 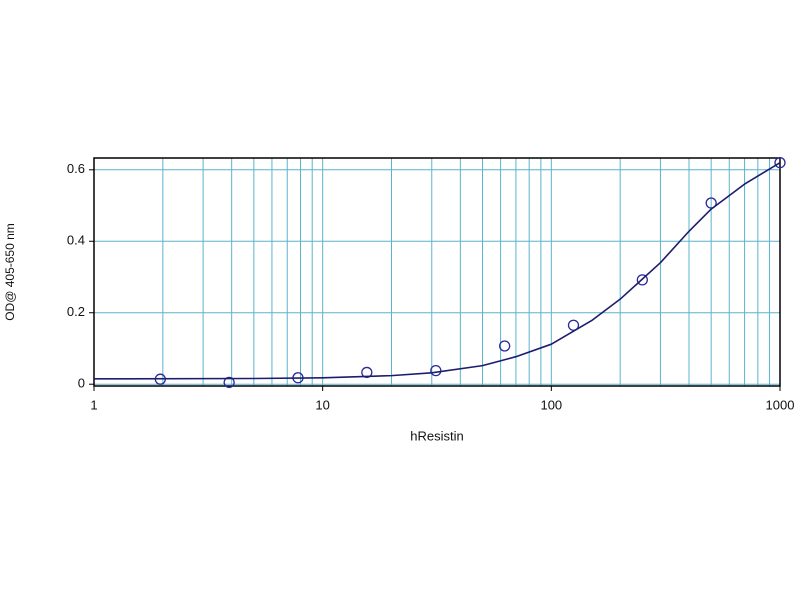 What do you see at coordinates (322, 404) in the screenshot?
I see `x-tick-label: 10` at bounding box center [322, 404].